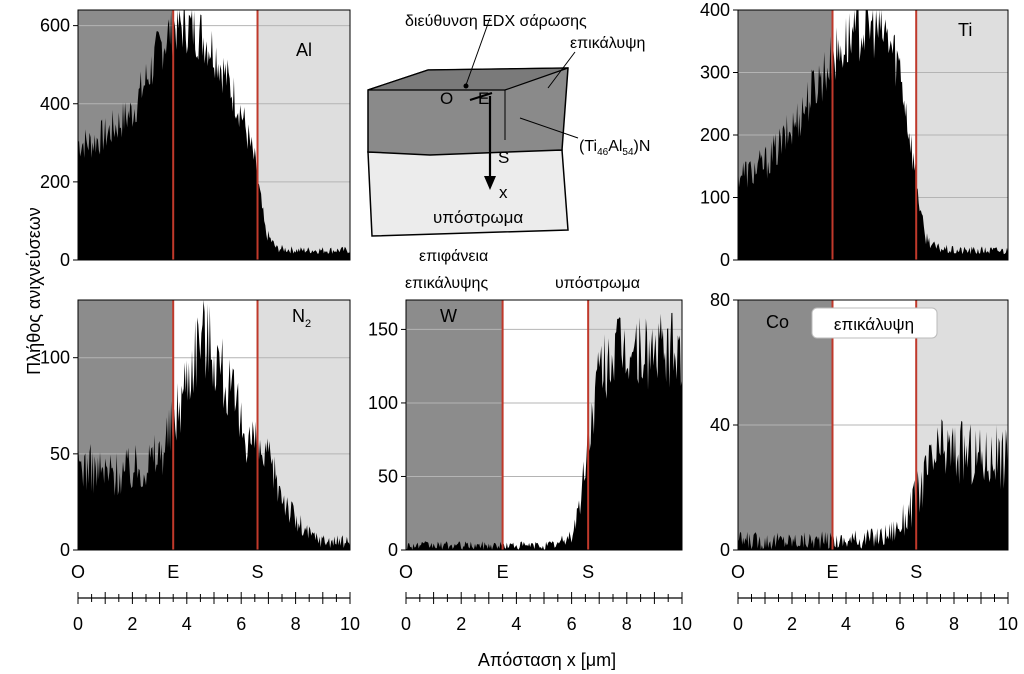  I want to click on y-tick-label: 300, so click(715, 73).